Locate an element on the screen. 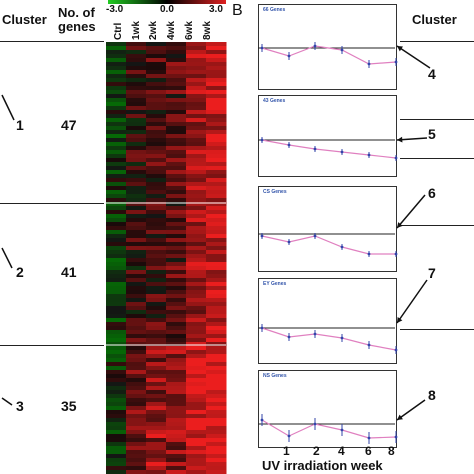 Image resolution: width=474 pixels, height=474 pixels. cluster-1-genes: 47 is located at coordinates (69, 125).